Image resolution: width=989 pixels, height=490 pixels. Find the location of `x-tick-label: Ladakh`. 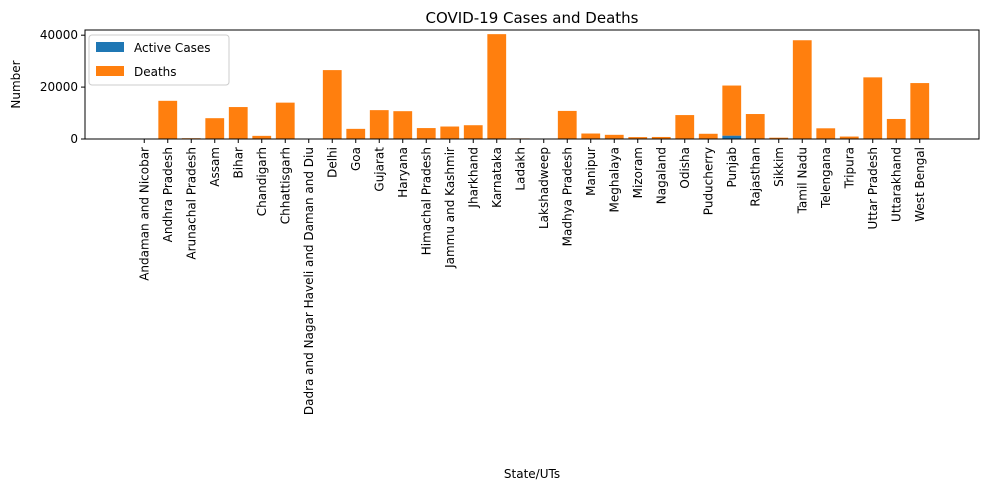

x-tick-label: Ladakh is located at coordinates (520, 169).